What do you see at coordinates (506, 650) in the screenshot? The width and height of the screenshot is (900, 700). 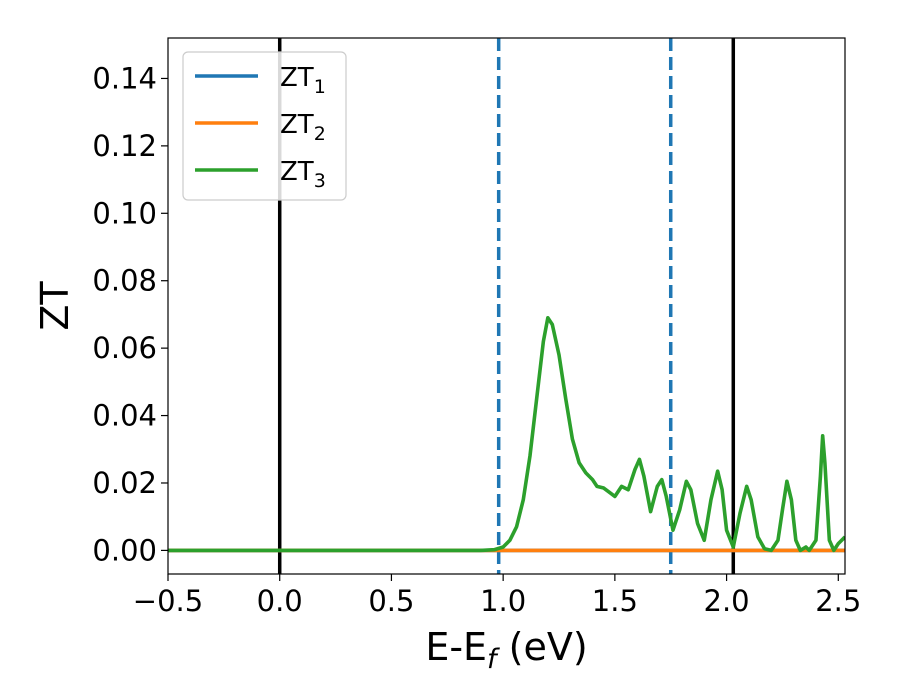 I see `x-axis-title: E-Ef (eV)` at bounding box center [506, 650].